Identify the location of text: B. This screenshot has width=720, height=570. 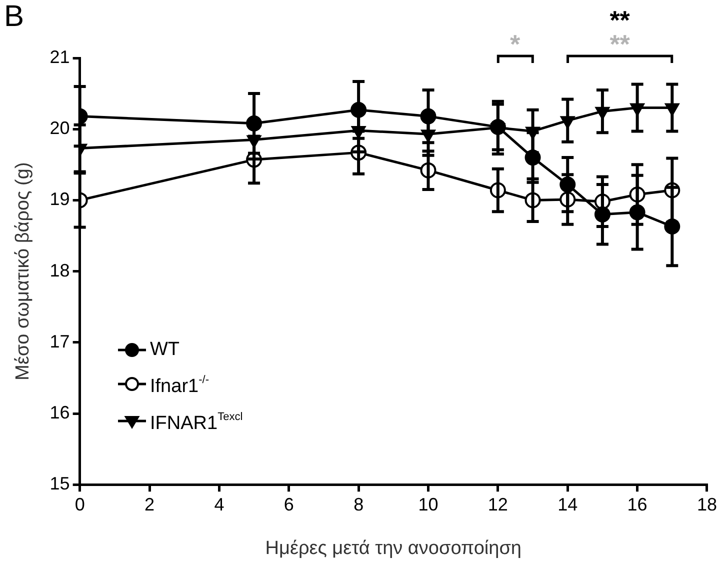
(14, 17).